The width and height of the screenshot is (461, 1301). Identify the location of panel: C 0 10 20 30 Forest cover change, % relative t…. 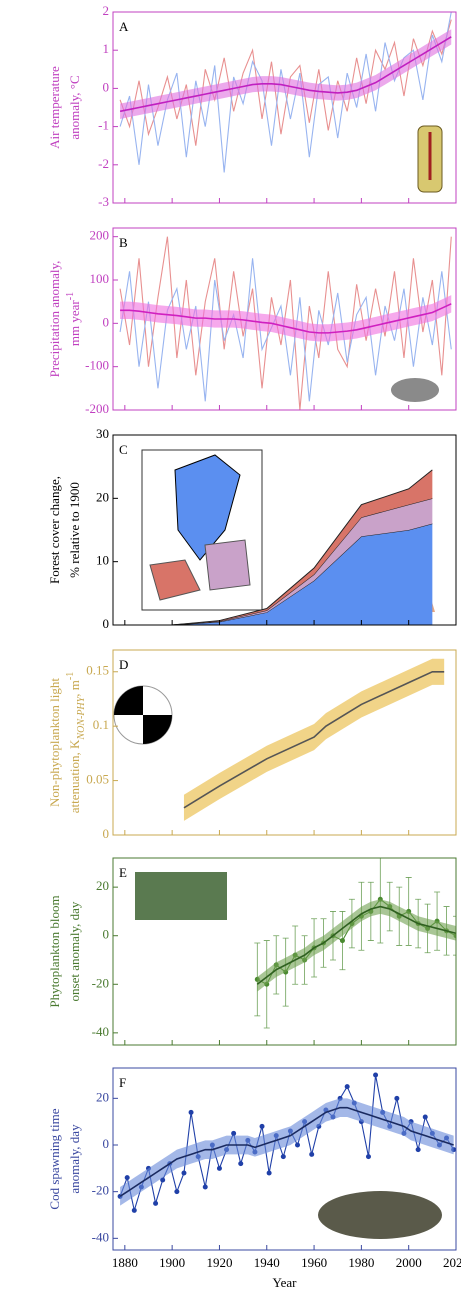
(252, 528).